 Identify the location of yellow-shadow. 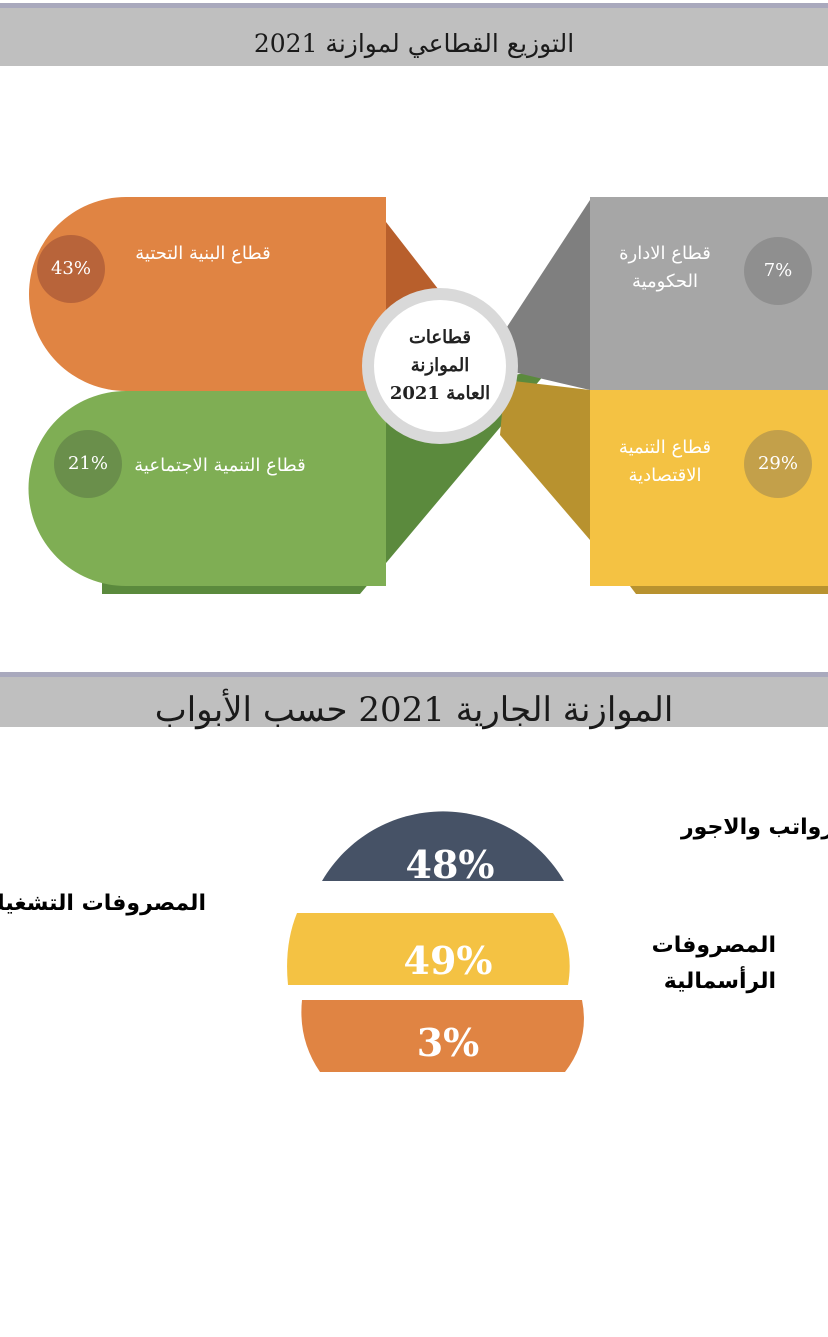
(729, 590).